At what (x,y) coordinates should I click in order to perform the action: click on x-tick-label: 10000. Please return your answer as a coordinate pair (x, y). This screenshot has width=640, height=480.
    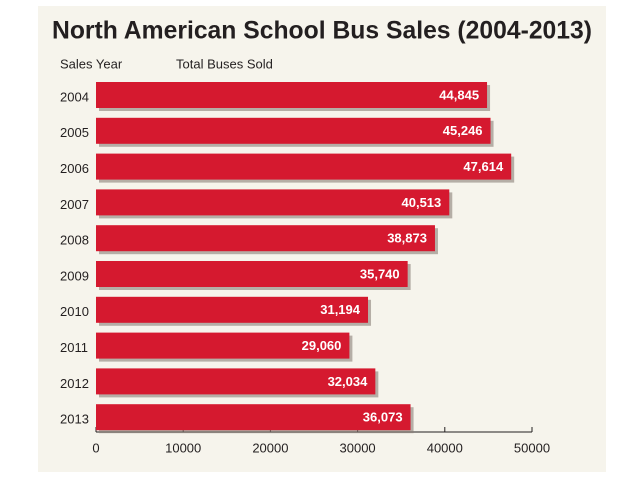
    Looking at the image, I should click on (183, 447).